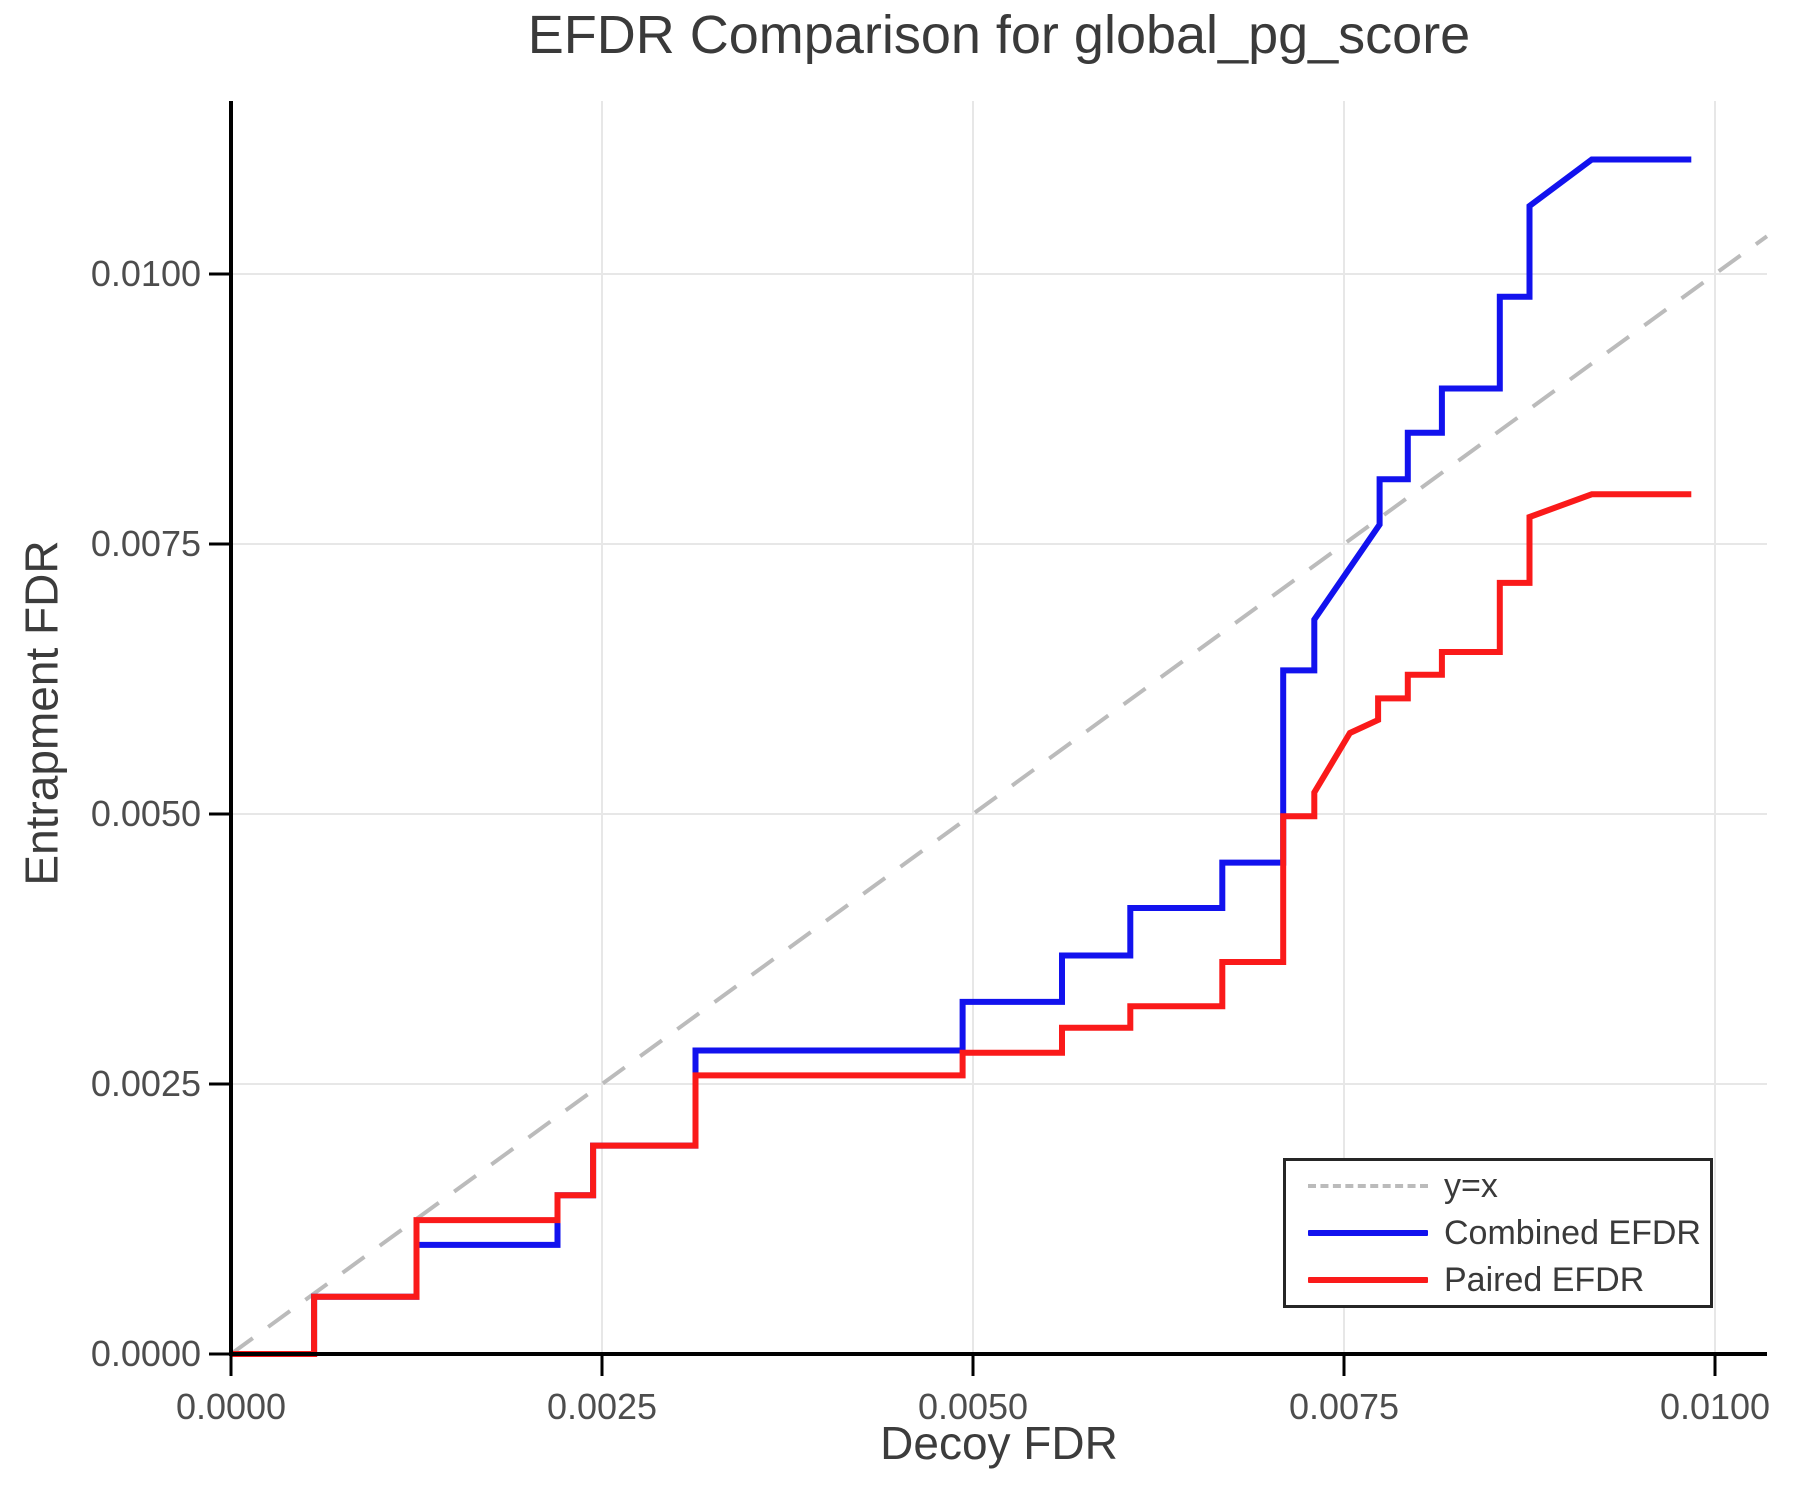 This screenshot has width=1800, height=1500. I want to click on x-tick-label: 0.0025, so click(602, 1406).